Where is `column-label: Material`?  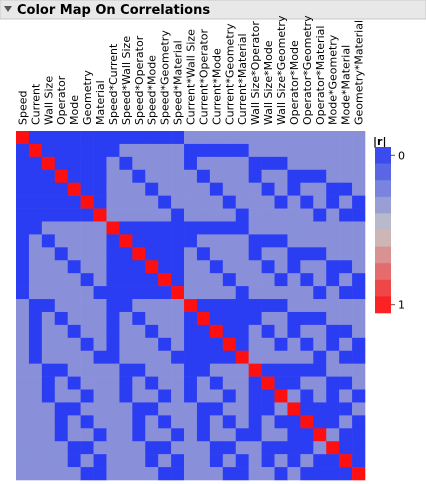 column-label: Material is located at coordinates (100, 102).